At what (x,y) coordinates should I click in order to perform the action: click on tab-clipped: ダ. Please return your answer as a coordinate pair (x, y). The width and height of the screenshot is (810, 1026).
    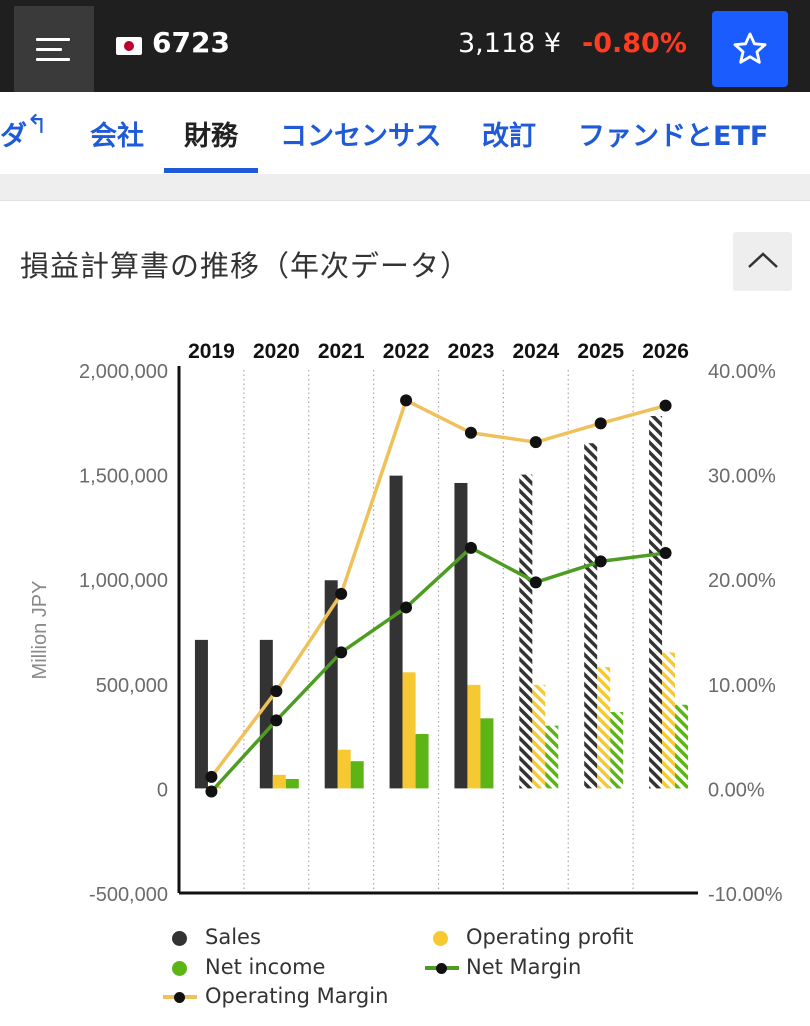
    Looking at the image, I should click on (13, 133).